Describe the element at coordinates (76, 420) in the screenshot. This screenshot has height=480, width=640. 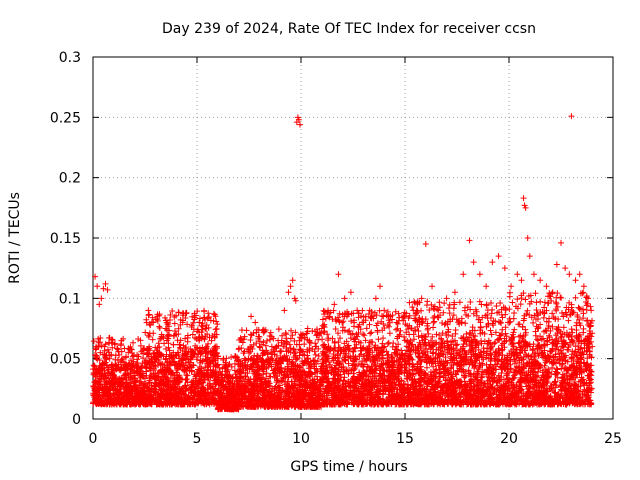
I see `y-tick-label: 0` at that location.